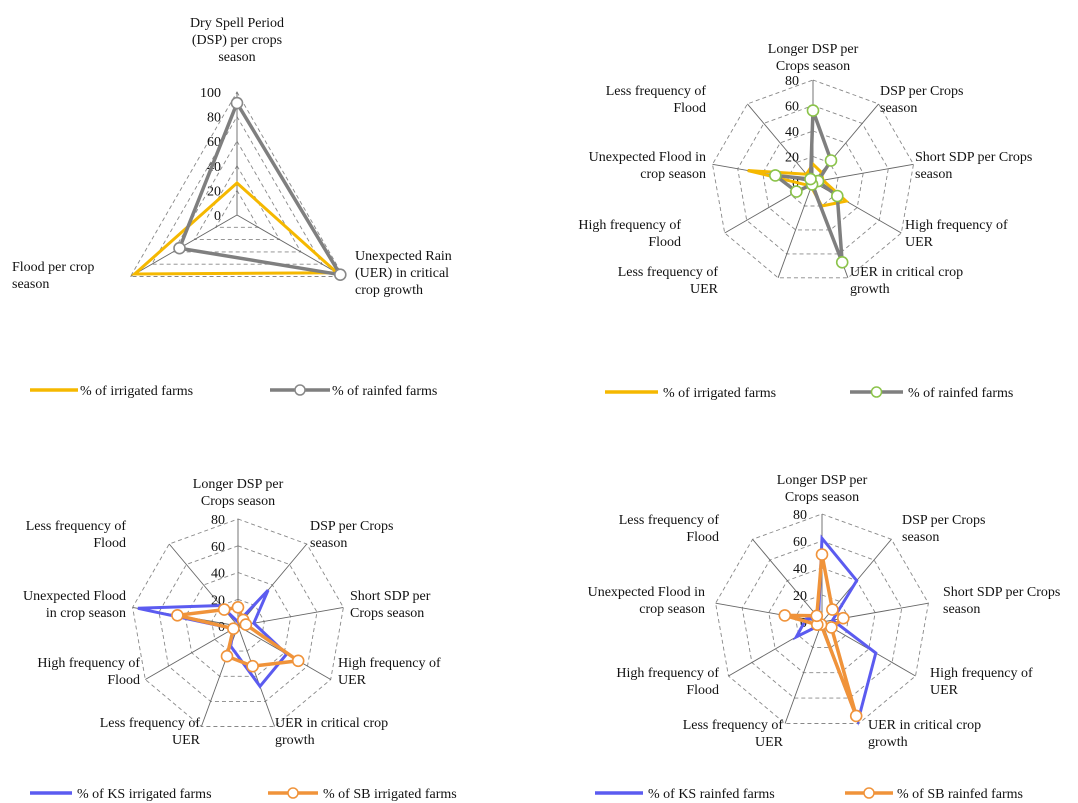  I want to click on tick-label: 0, so click(217, 216).